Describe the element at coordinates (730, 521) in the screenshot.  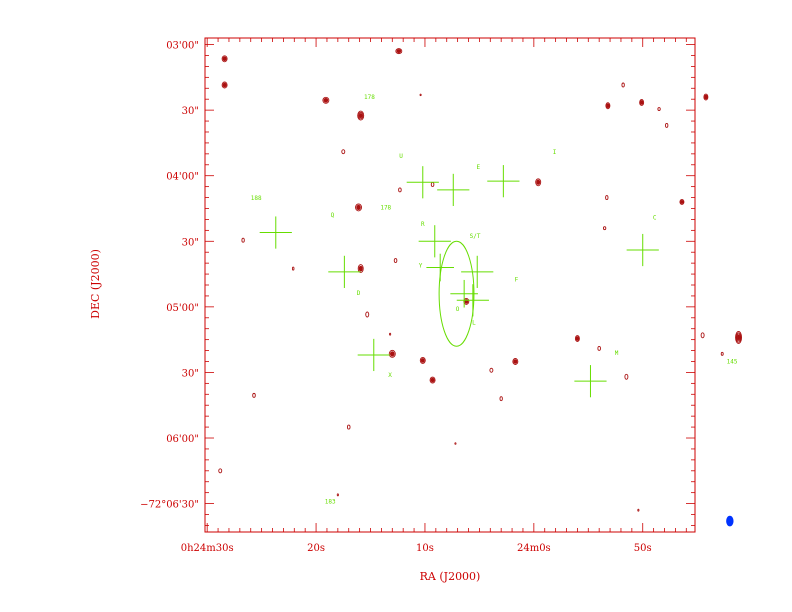
I see `beam-ellipse` at that location.